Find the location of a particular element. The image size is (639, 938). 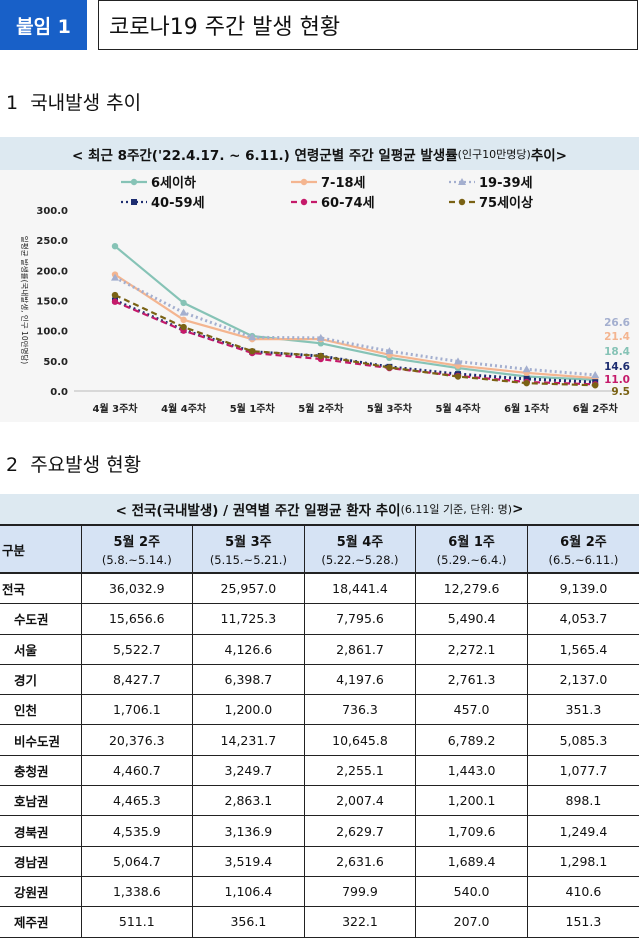

table-cell: 4,460.7 is located at coordinates (136, 771).